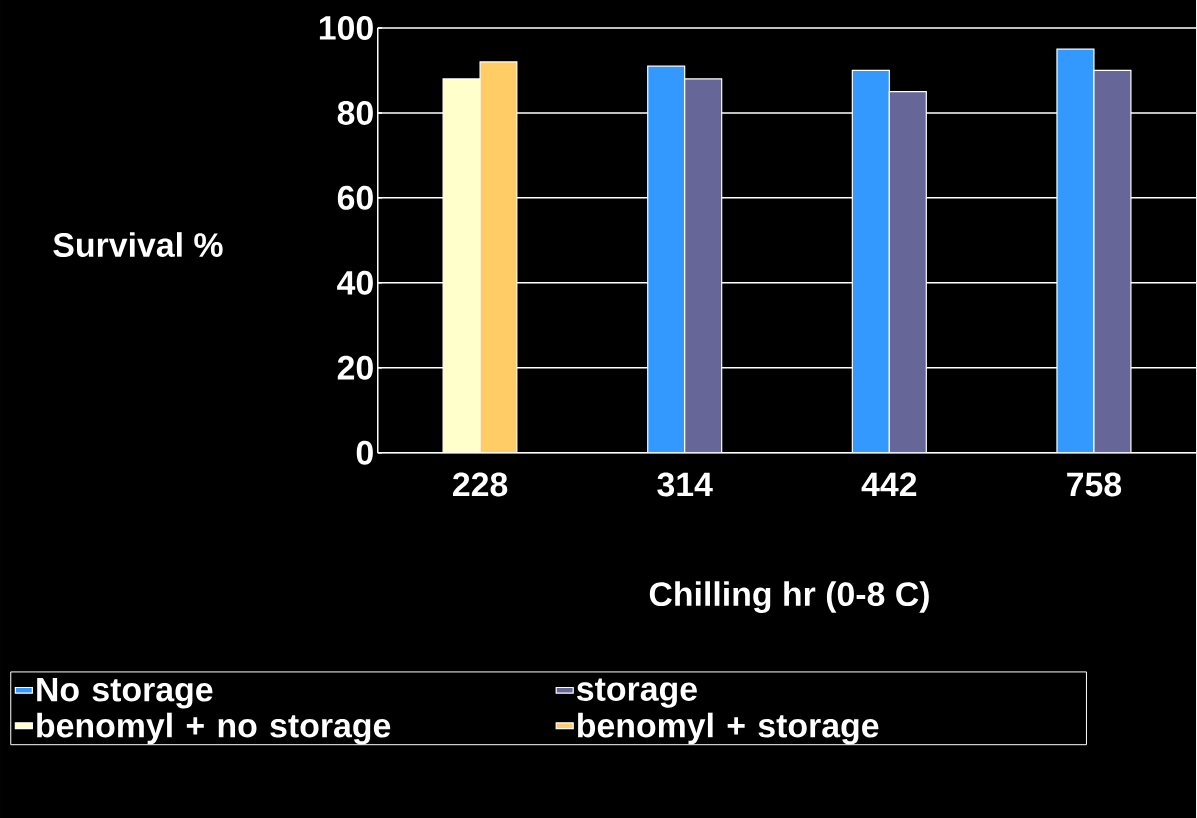  What do you see at coordinates (125, 693) in the screenshot?
I see `legend-label: No storage` at bounding box center [125, 693].